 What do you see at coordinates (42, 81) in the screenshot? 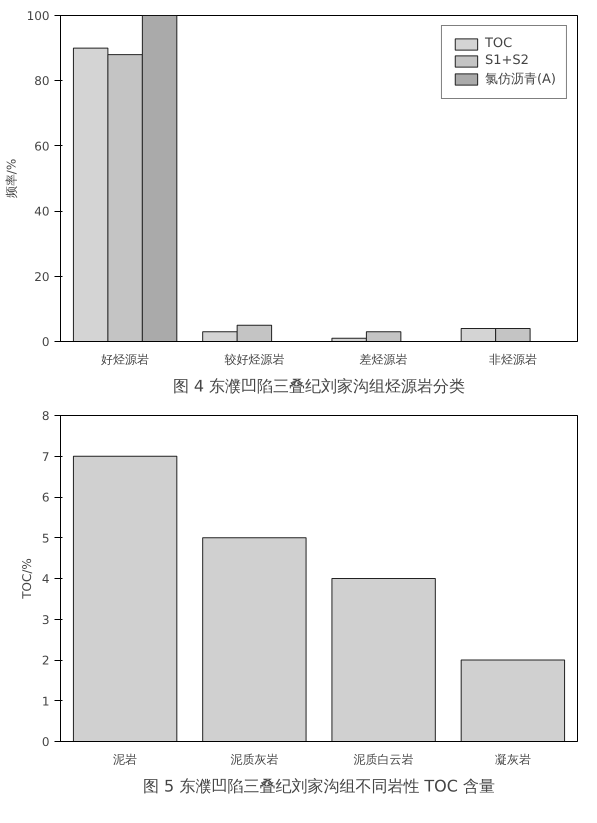
I see `y-tick-label: 80` at bounding box center [42, 81].